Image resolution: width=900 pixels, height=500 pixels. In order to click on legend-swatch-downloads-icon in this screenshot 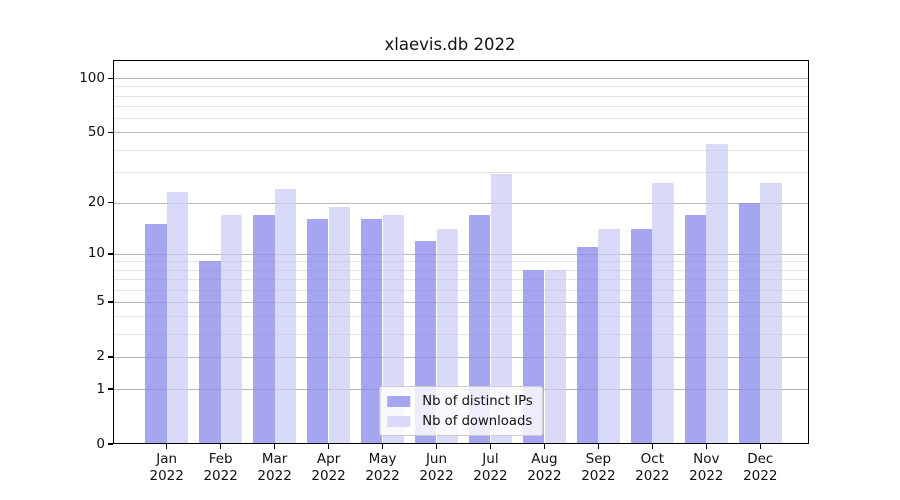, I will do `click(399, 421)`.